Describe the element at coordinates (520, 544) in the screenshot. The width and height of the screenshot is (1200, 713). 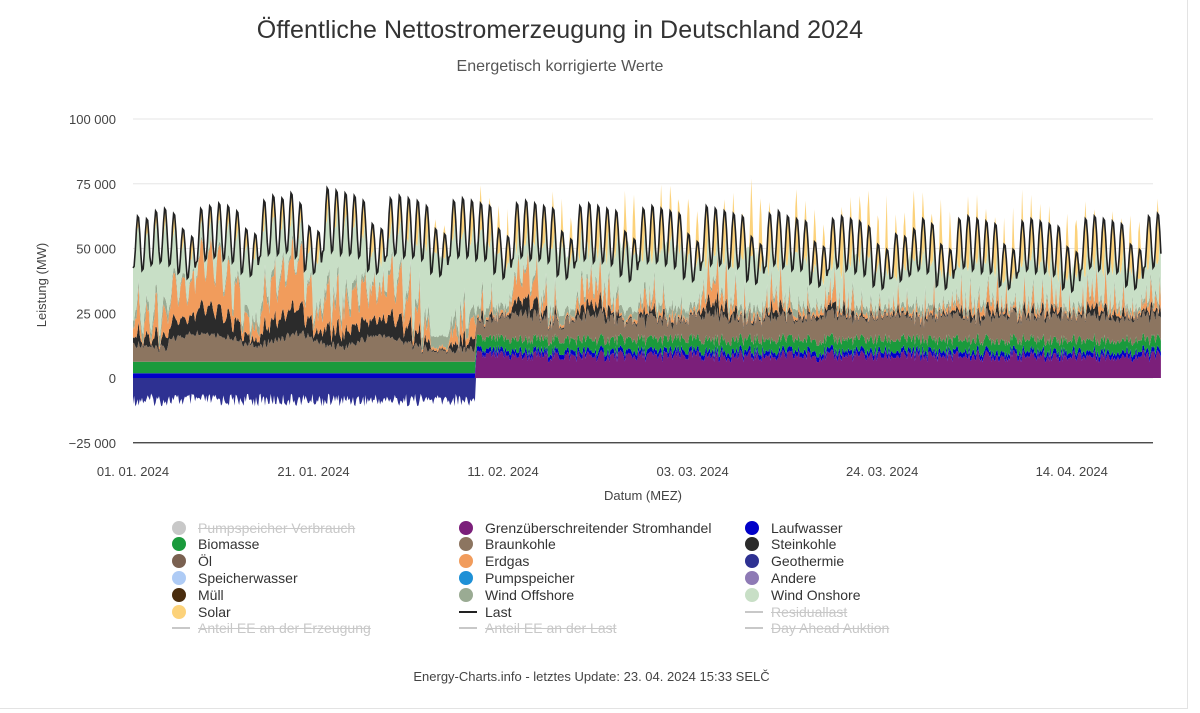
I see `legend-label: Braunkohle` at that location.